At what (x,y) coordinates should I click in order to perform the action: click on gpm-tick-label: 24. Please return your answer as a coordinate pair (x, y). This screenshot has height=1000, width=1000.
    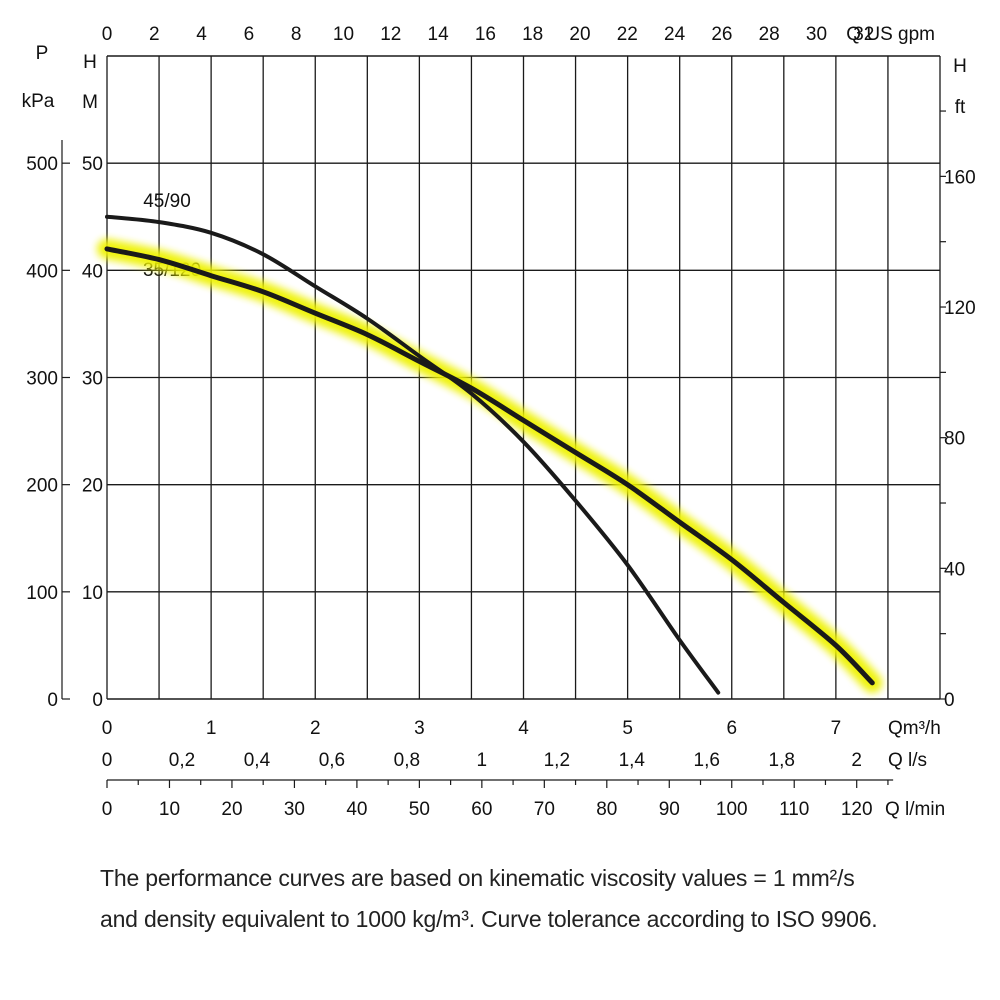
    Looking at the image, I should click on (675, 34).